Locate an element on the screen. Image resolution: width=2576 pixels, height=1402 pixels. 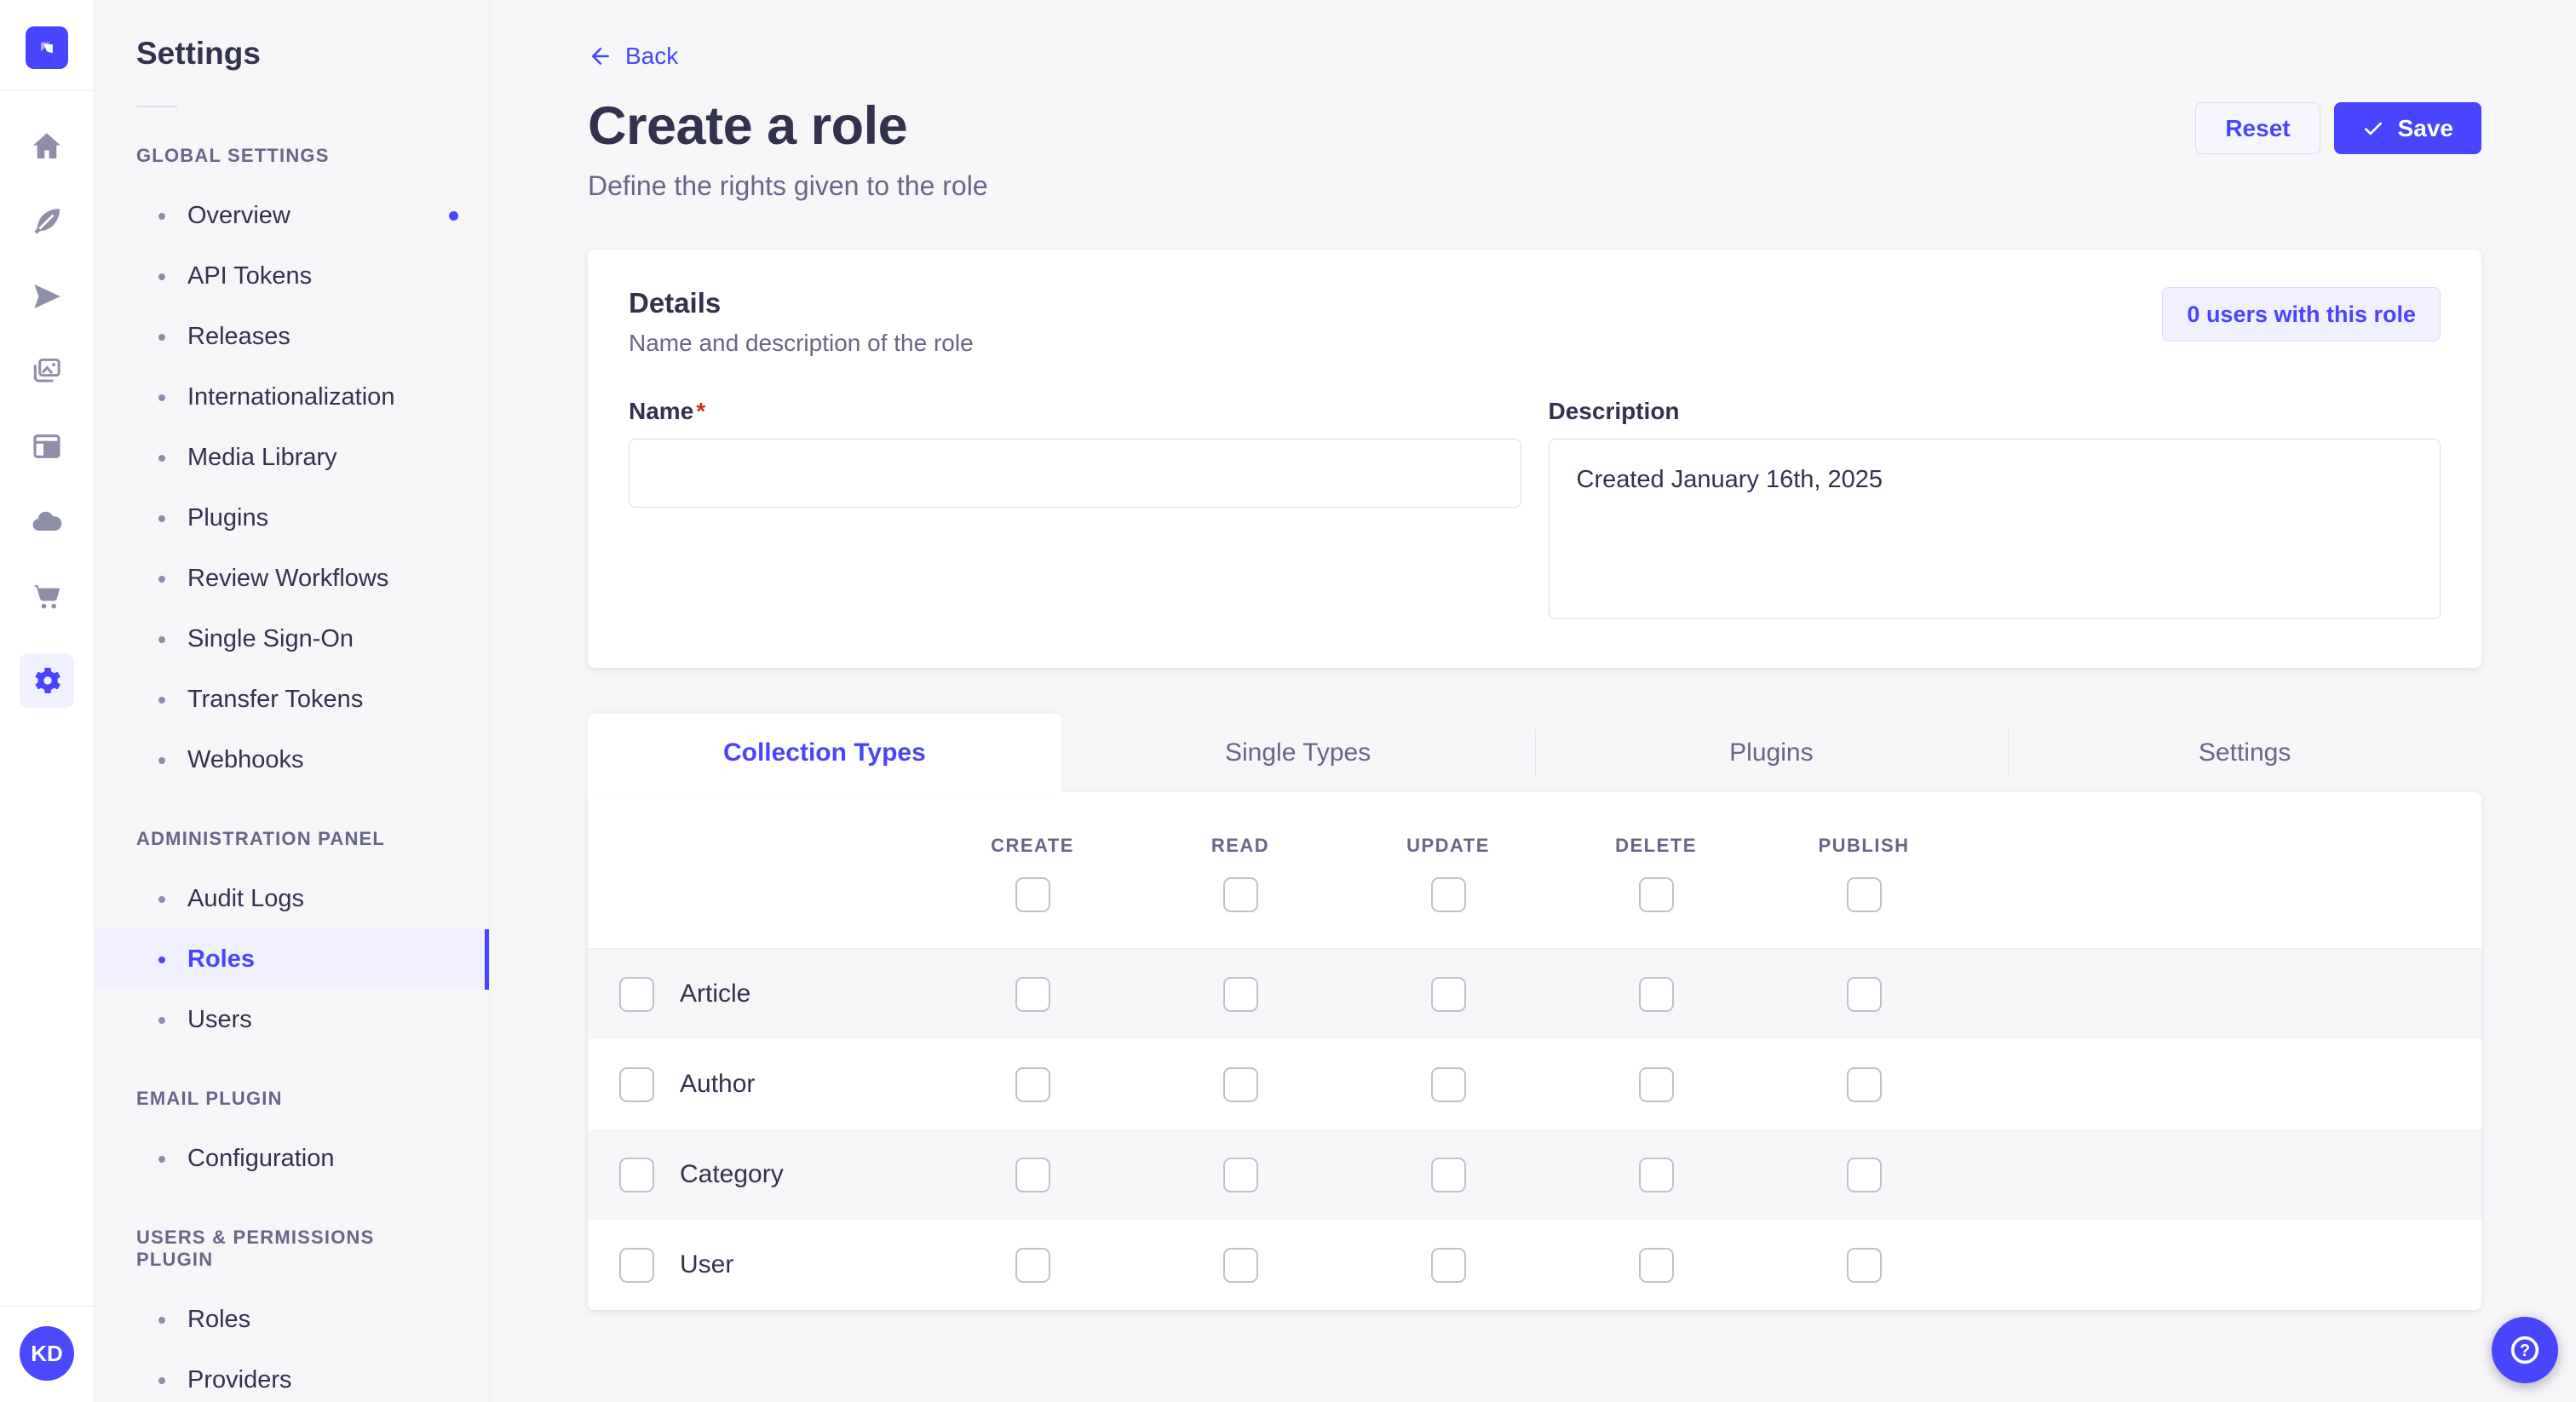
category-read-checkbox is located at coordinates (1240, 1174).